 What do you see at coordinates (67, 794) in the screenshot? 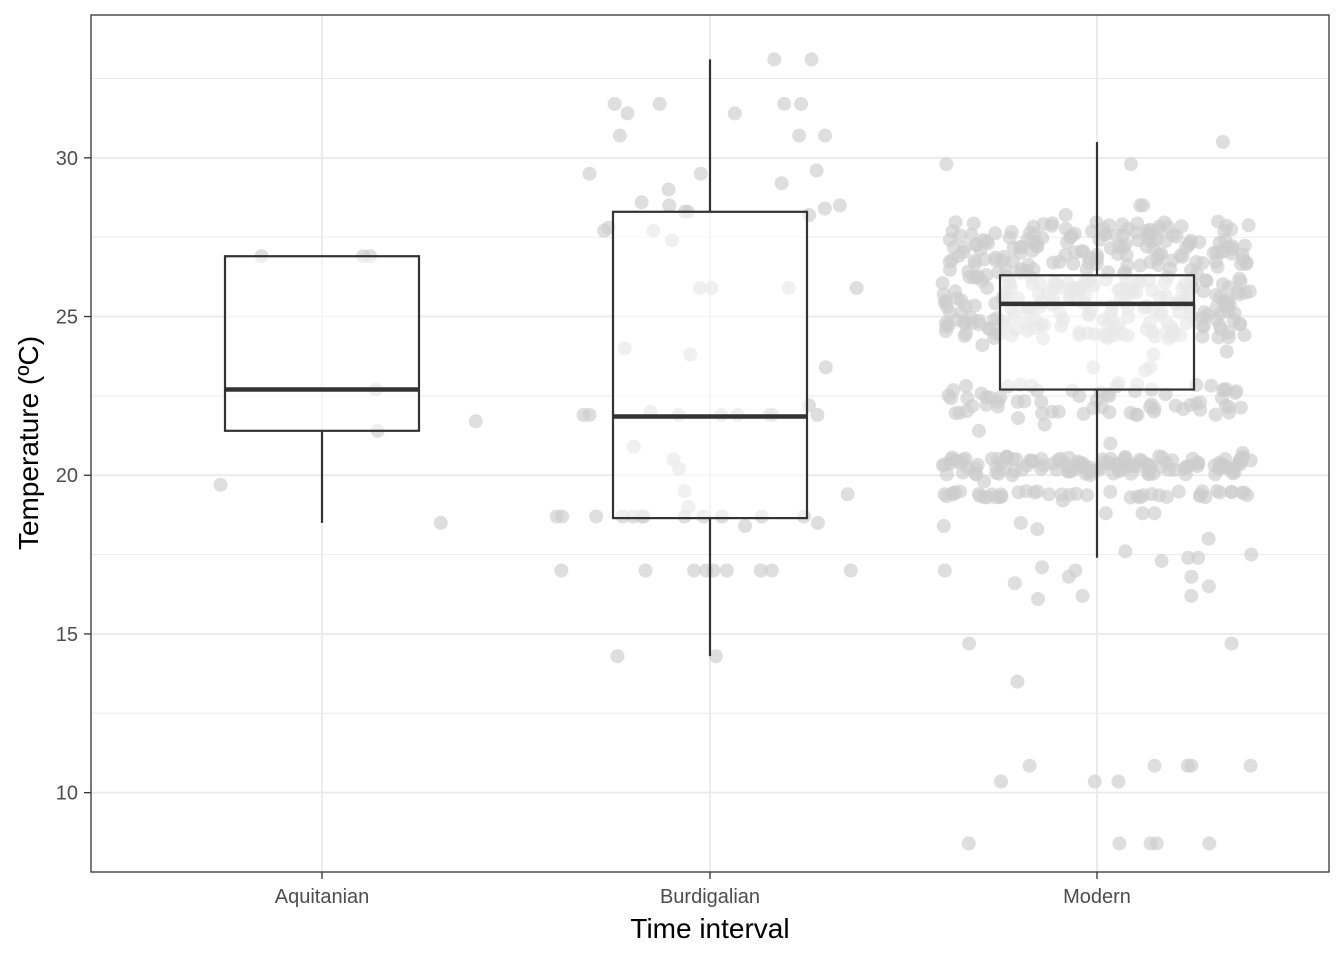
I see `y-tick-label: 10` at bounding box center [67, 794].